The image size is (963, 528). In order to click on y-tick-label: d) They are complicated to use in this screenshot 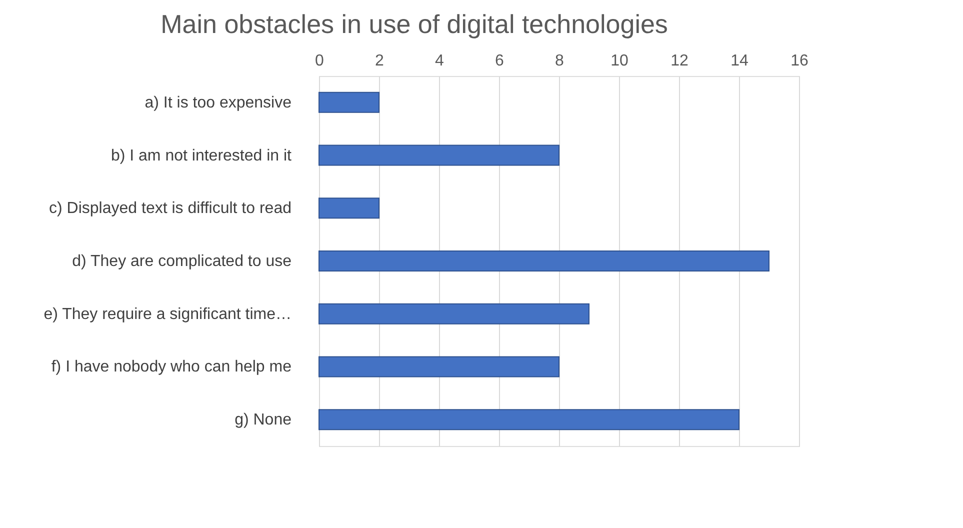, I will do `click(182, 261)`.